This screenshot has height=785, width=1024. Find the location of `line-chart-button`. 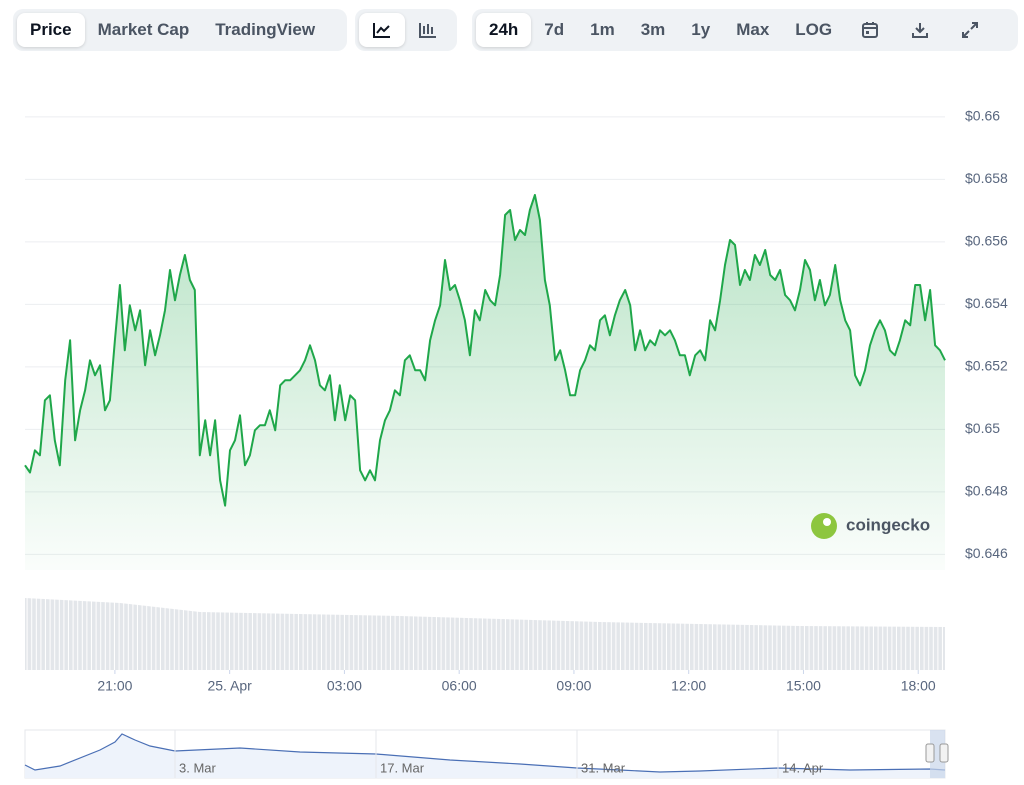

line-chart-button is located at coordinates (382, 30).